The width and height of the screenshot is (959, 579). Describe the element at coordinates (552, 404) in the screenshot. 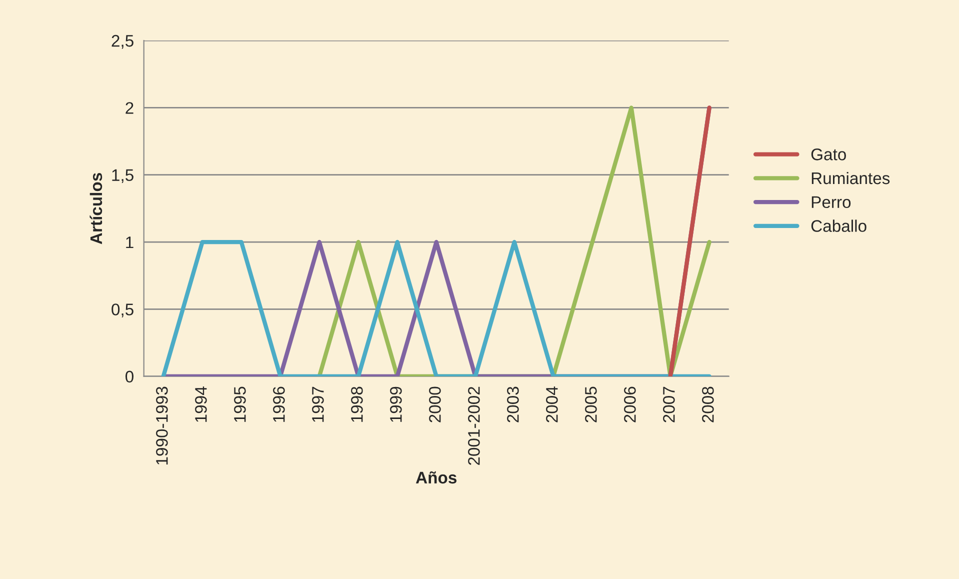

I see `x-tick-label: 2004` at that location.